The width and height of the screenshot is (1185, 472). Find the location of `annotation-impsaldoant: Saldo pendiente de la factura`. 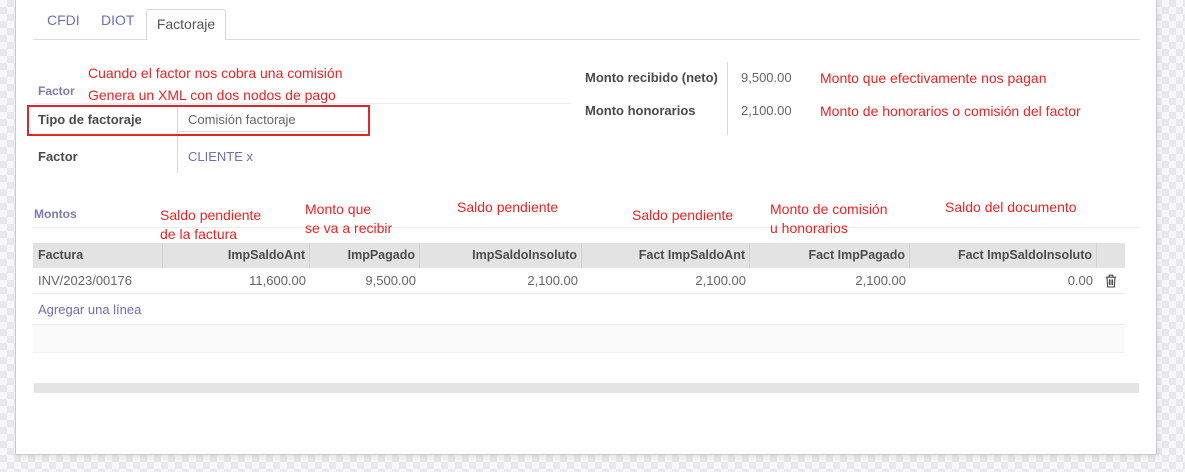

annotation-impsaldoant: Saldo pendiente de la factura is located at coordinates (210, 225).